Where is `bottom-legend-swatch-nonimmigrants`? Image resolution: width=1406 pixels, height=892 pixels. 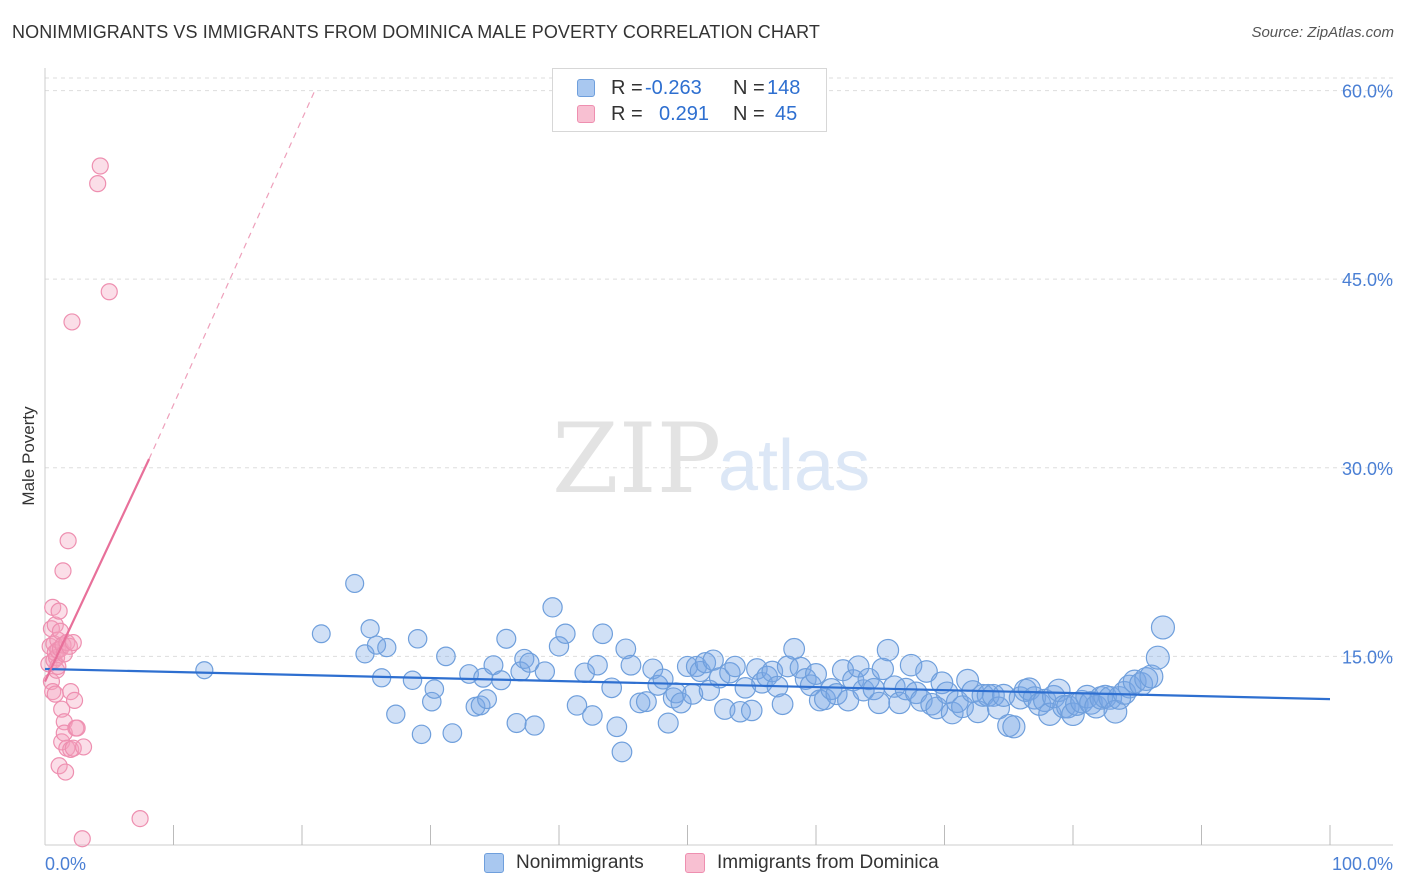 bottom-legend-swatch-nonimmigrants is located at coordinates (494, 863).